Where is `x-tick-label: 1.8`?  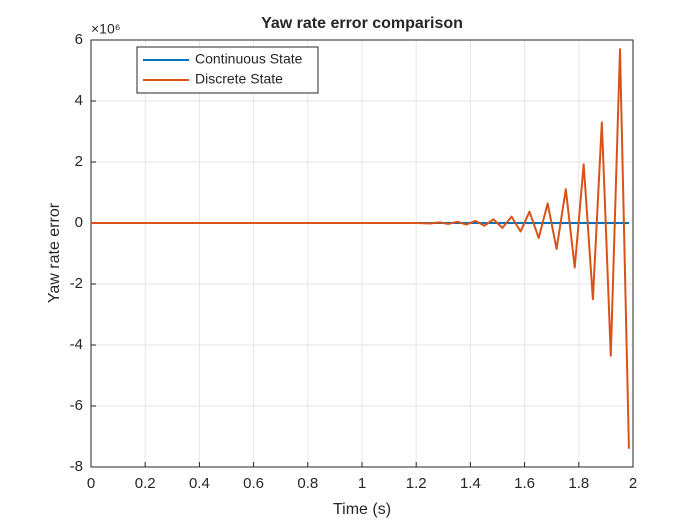 x-tick-label: 1.8 is located at coordinates (578, 483).